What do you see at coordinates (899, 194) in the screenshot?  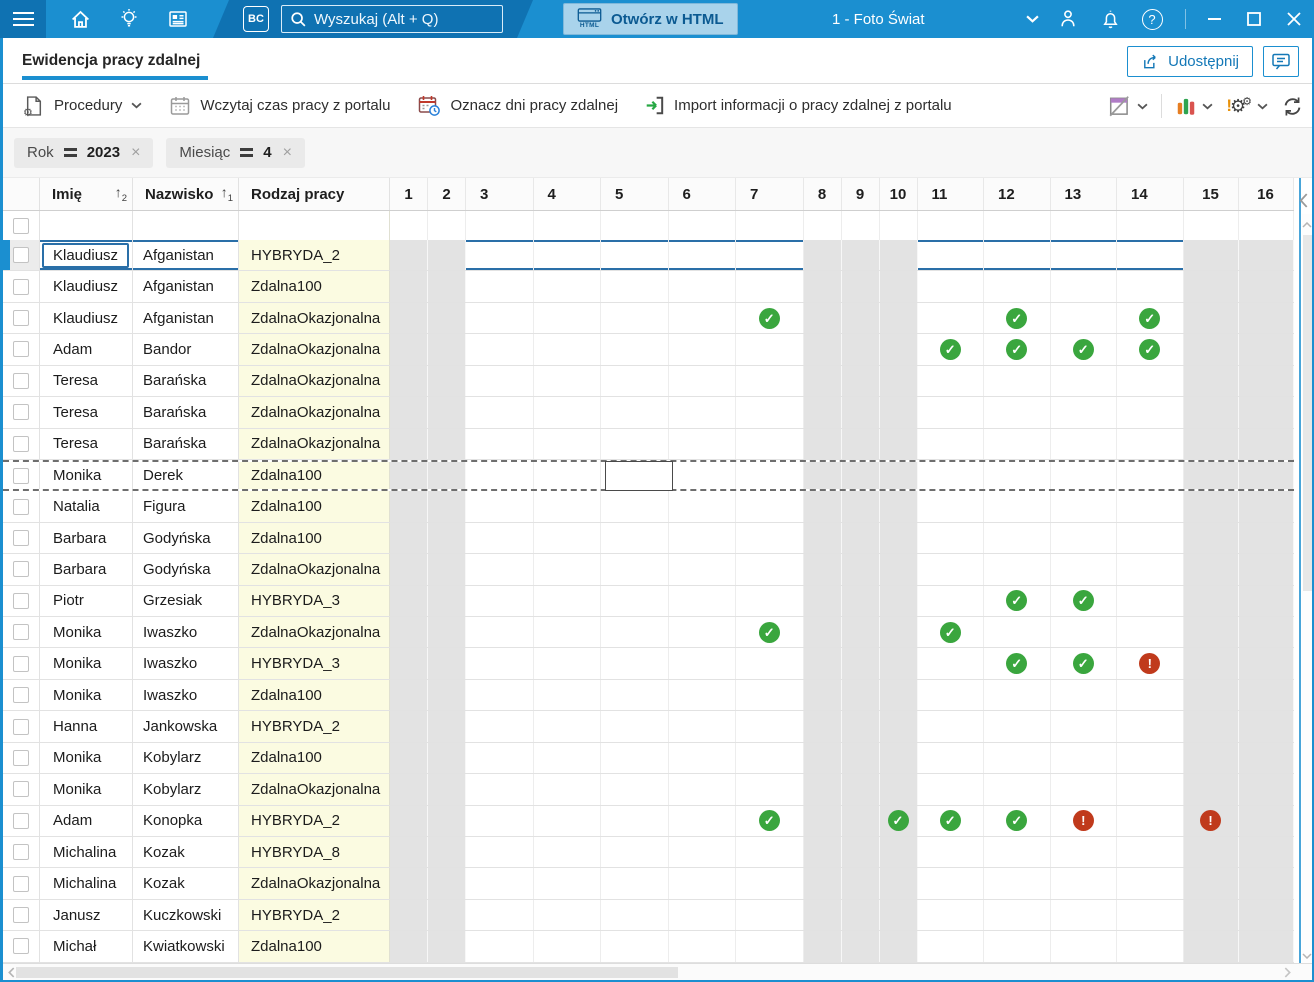 I see `day-column-header: 10` at bounding box center [899, 194].